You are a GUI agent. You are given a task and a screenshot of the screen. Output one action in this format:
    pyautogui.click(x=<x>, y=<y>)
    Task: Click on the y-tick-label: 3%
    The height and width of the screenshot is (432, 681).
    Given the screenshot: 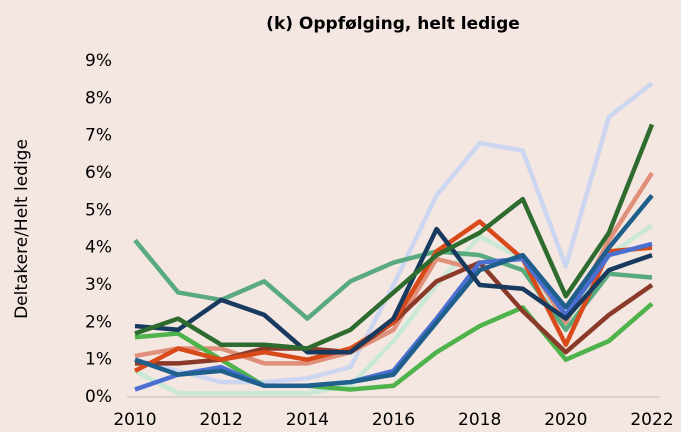 What is the action you would take?
    pyautogui.click(x=98, y=285)
    